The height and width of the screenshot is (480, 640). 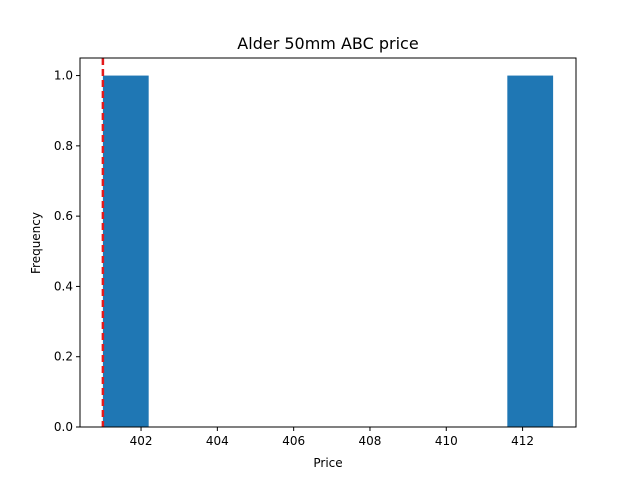 What do you see at coordinates (370, 441) in the screenshot?
I see `x-tick-label: 408` at bounding box center [370, 441].